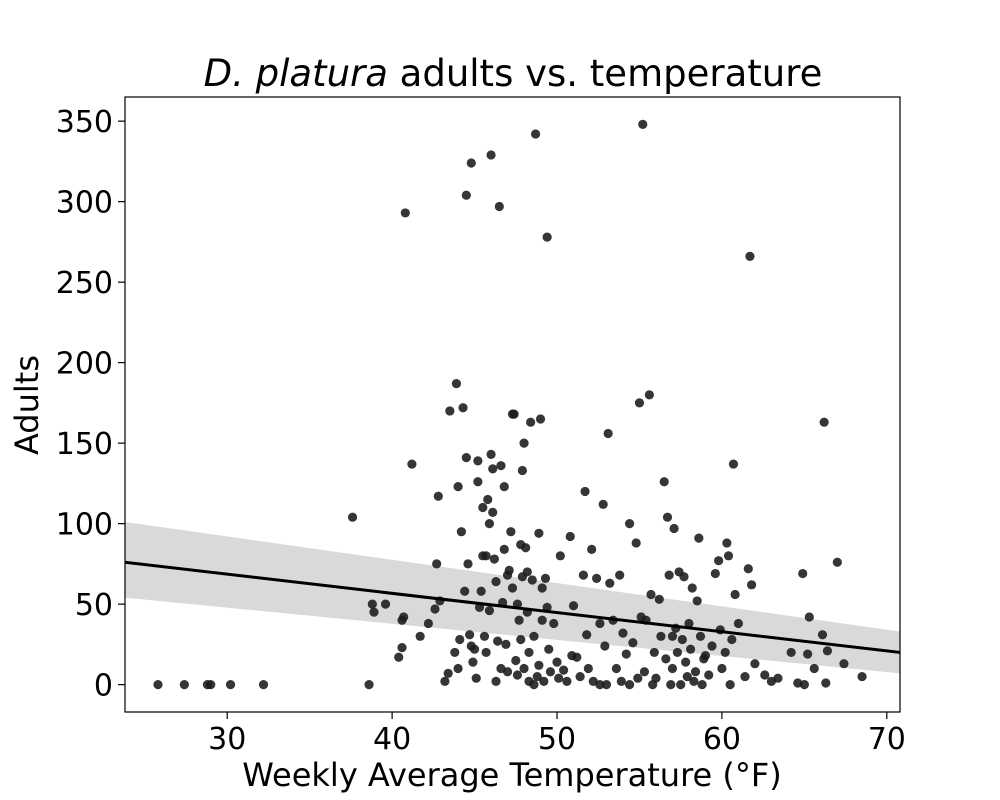 The width and height of the screenshot is (1000, 800). What do you see at coordinates (227, 739) in the screenshot?
I see `x-tick-label: 30` at bounding box center [227, 739].